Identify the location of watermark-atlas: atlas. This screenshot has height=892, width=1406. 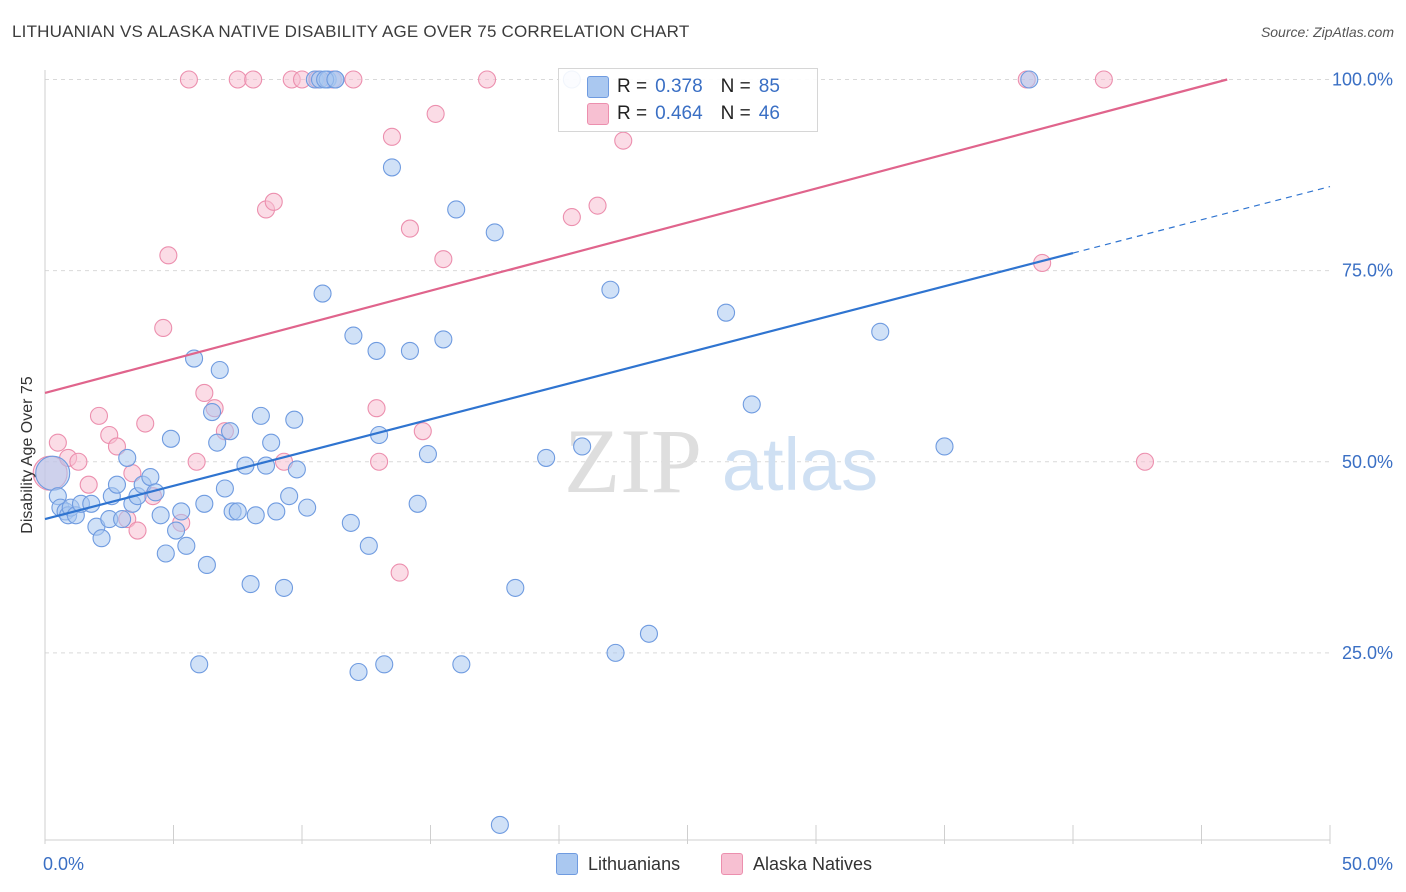
(800, 464).